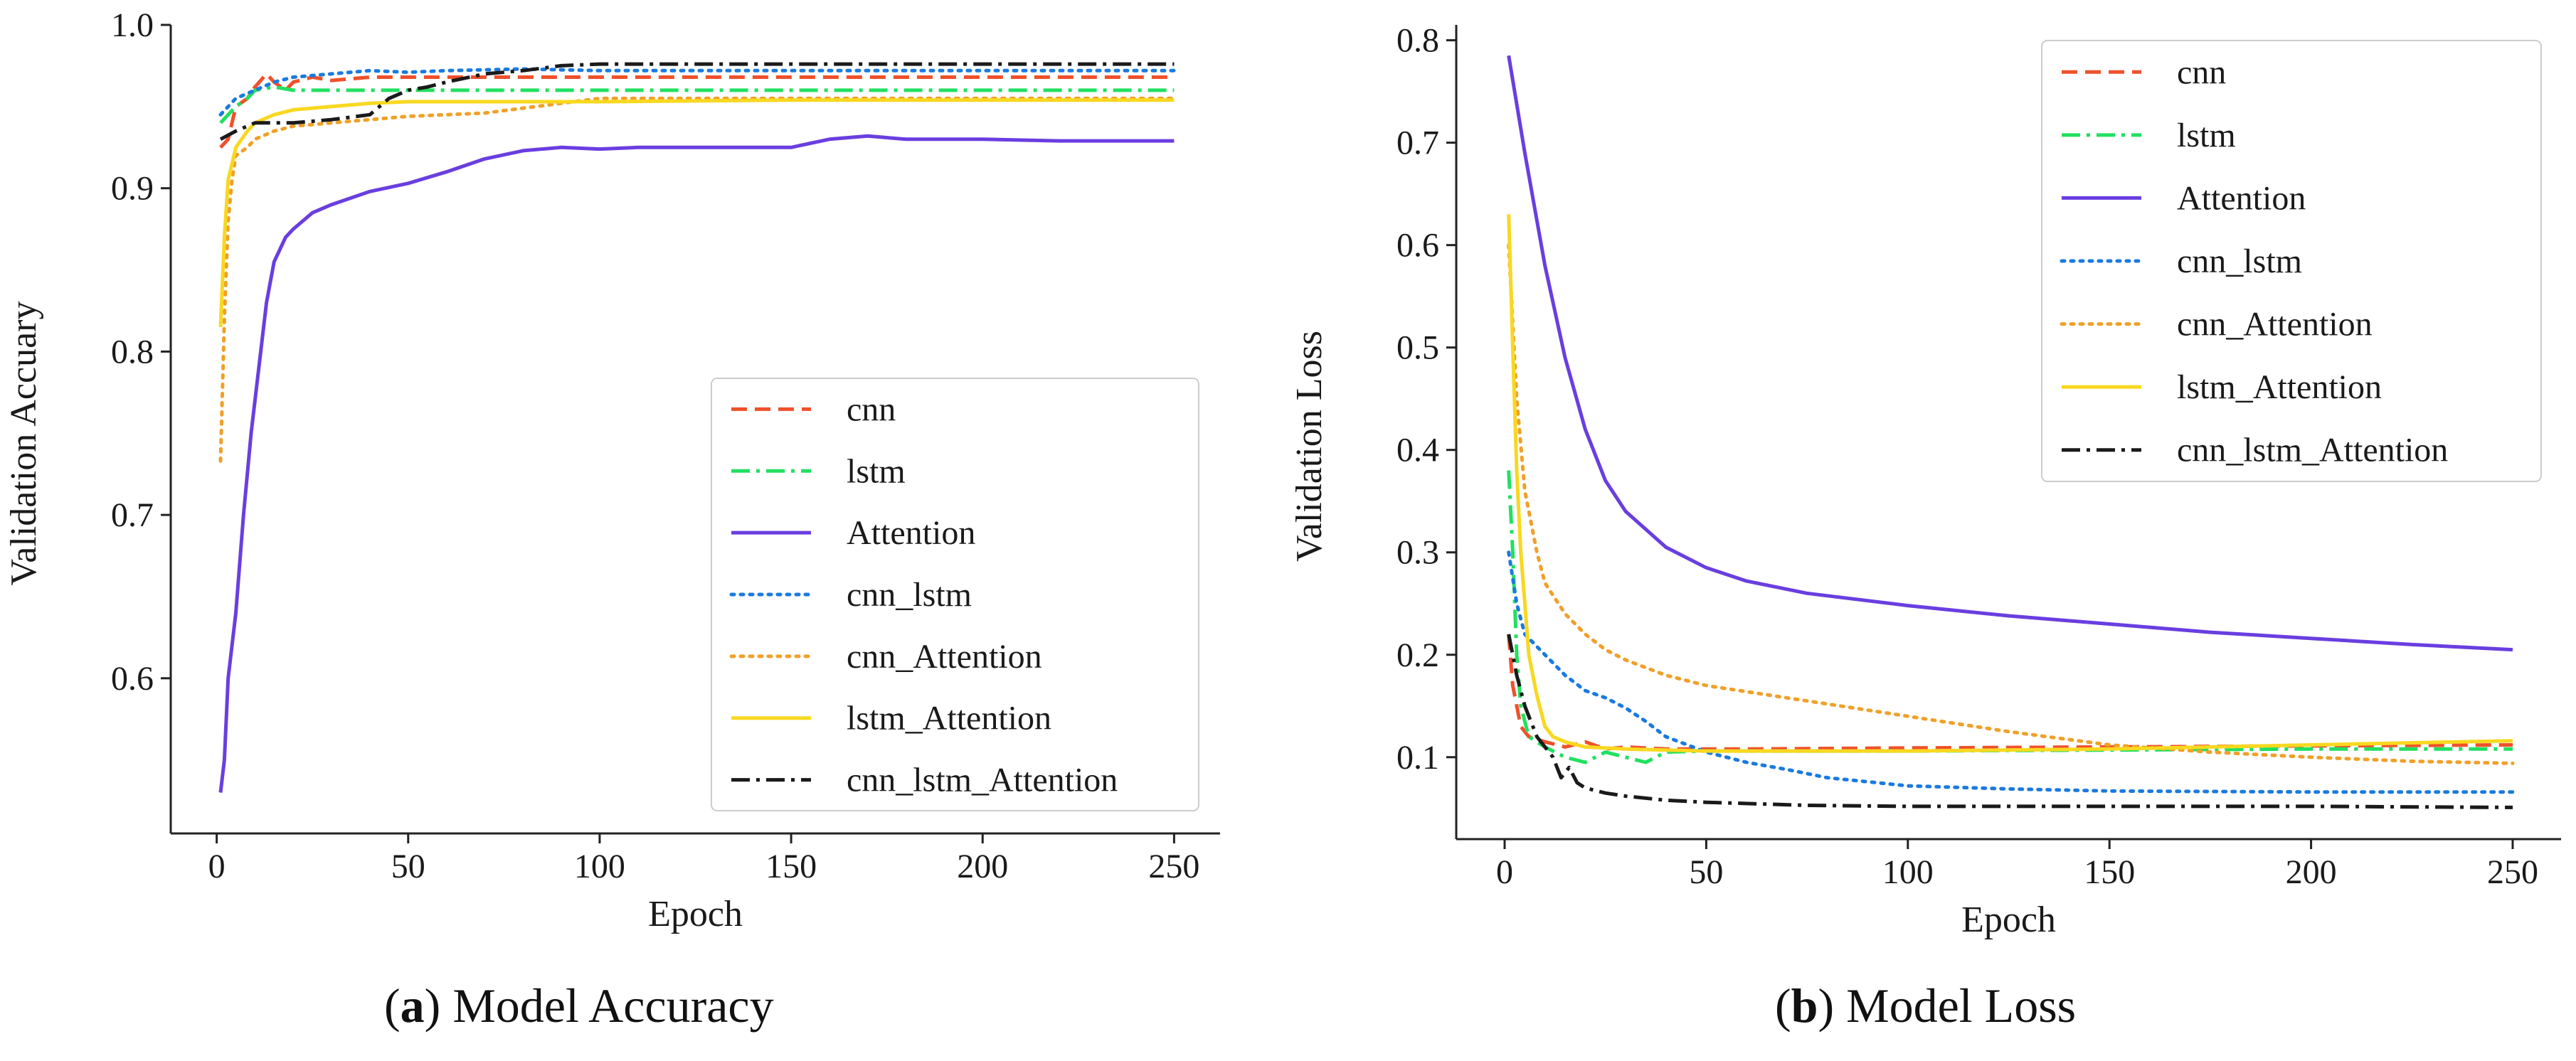 This screenshot has height=1061, width=2576. I want to click on y-tick-label: 0.1, so click(1417, 758).